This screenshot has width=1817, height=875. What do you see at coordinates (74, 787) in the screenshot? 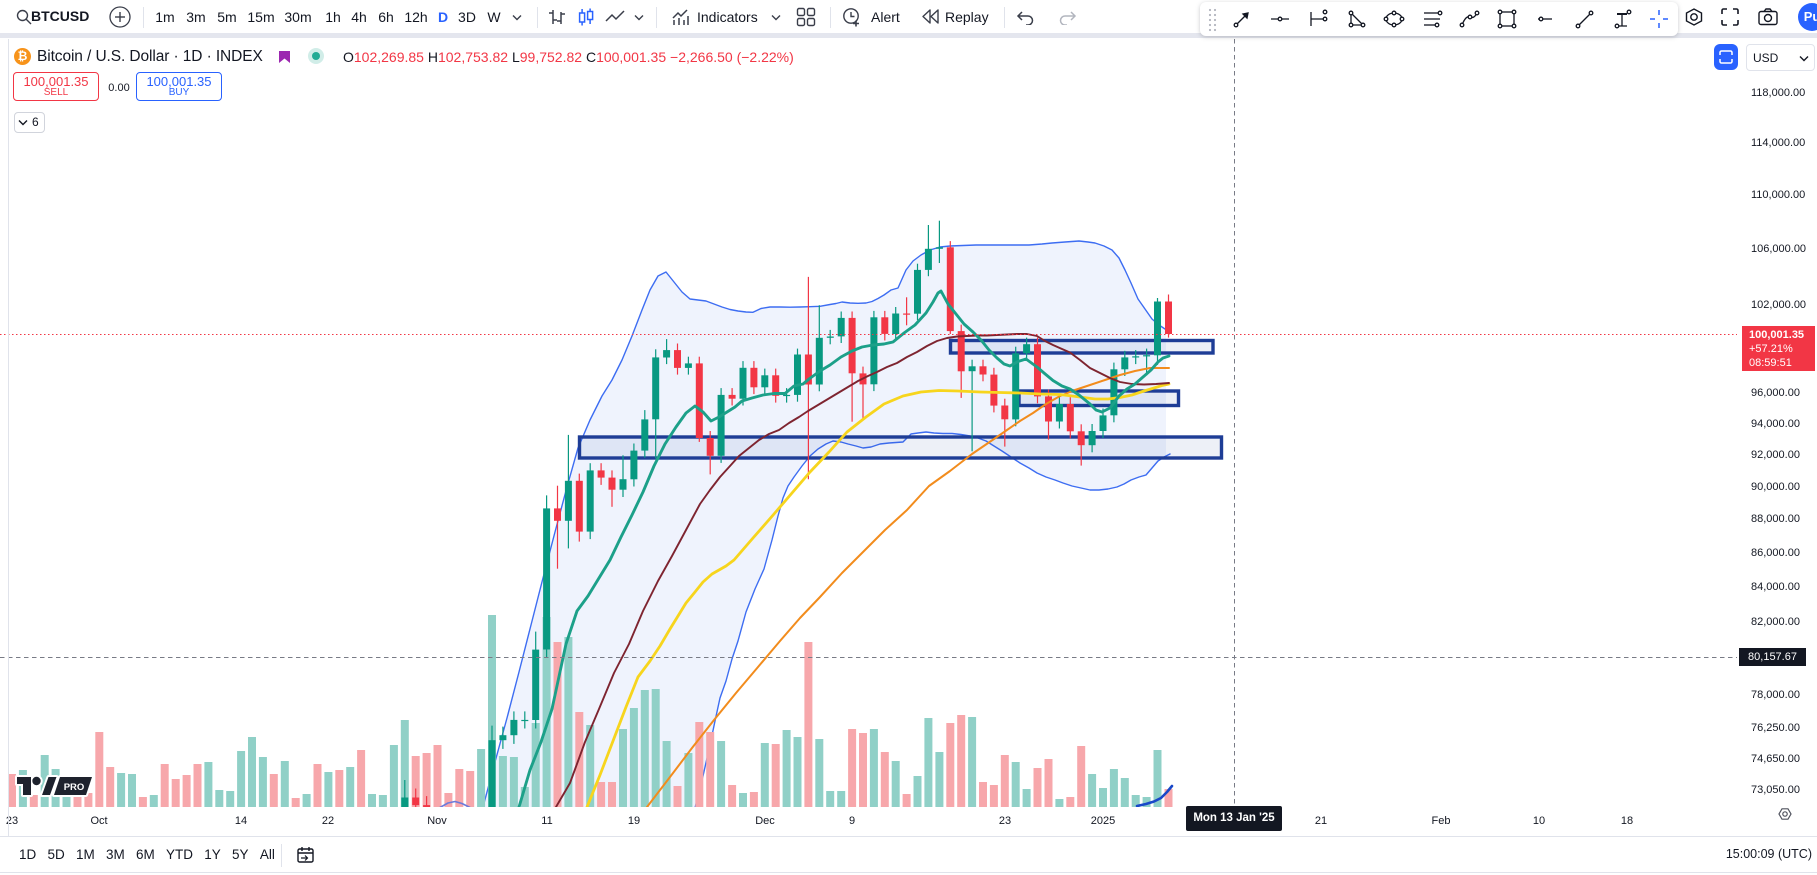
I see `svg-text: PRO` at bounding box center [74, 787].